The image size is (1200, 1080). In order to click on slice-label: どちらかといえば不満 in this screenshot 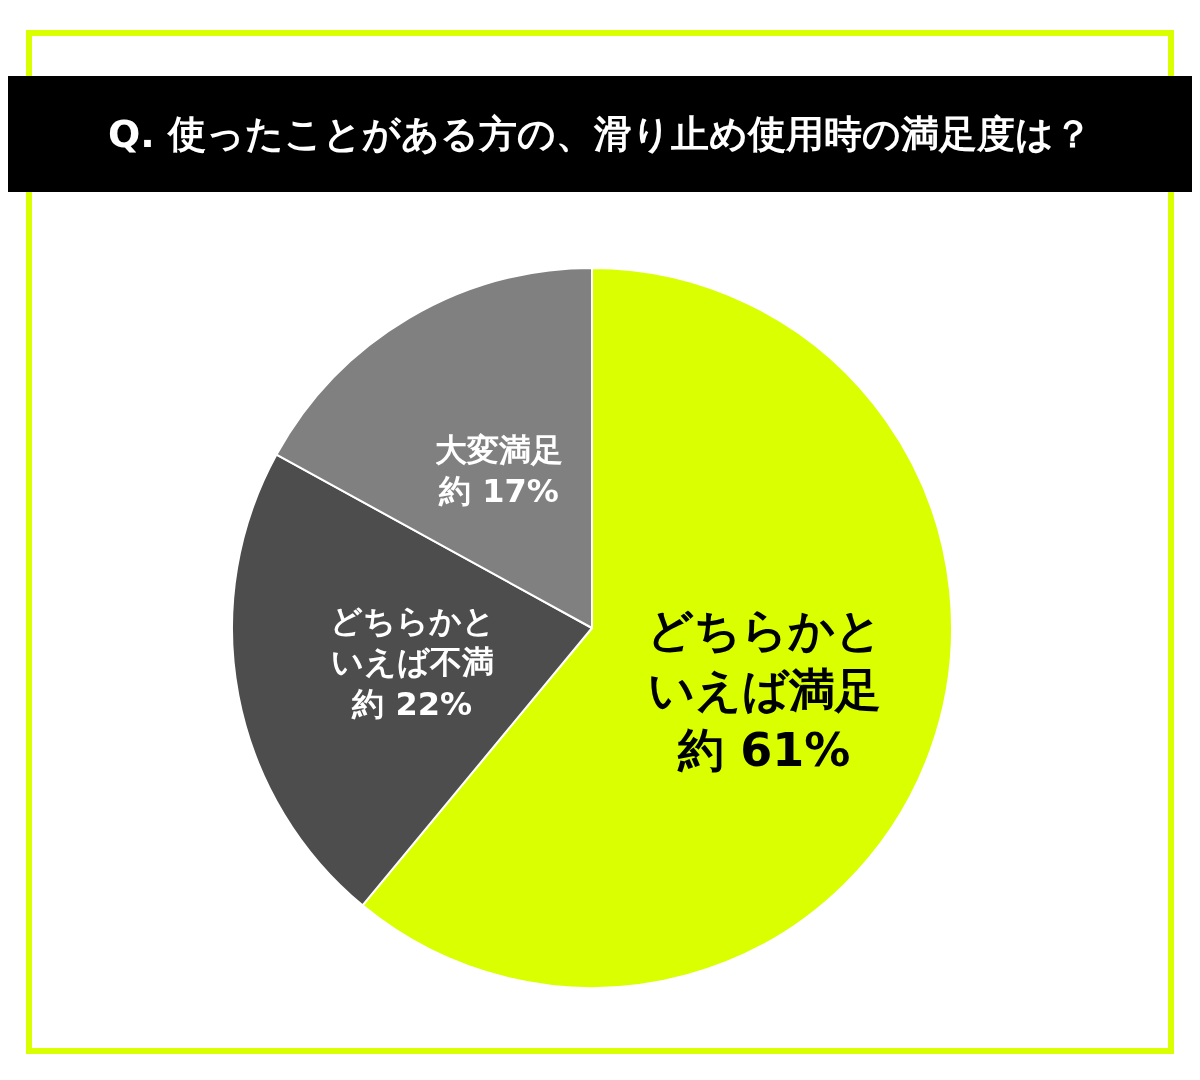, I will do `click(412, 641)`.